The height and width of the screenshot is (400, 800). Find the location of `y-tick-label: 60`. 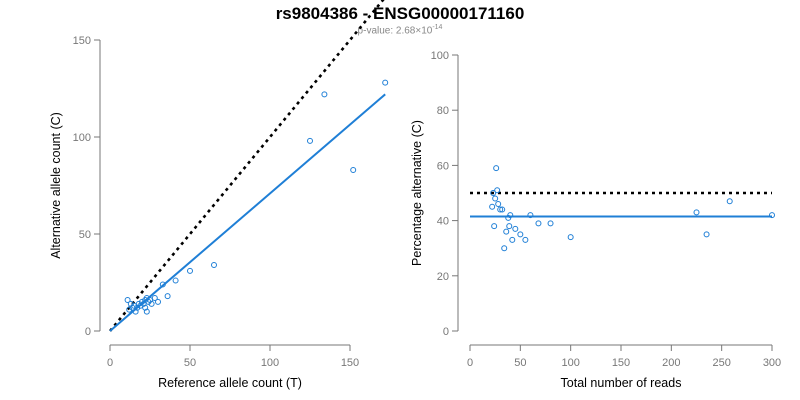

y-tick-label: 60 is located at coordinates (443, 166).